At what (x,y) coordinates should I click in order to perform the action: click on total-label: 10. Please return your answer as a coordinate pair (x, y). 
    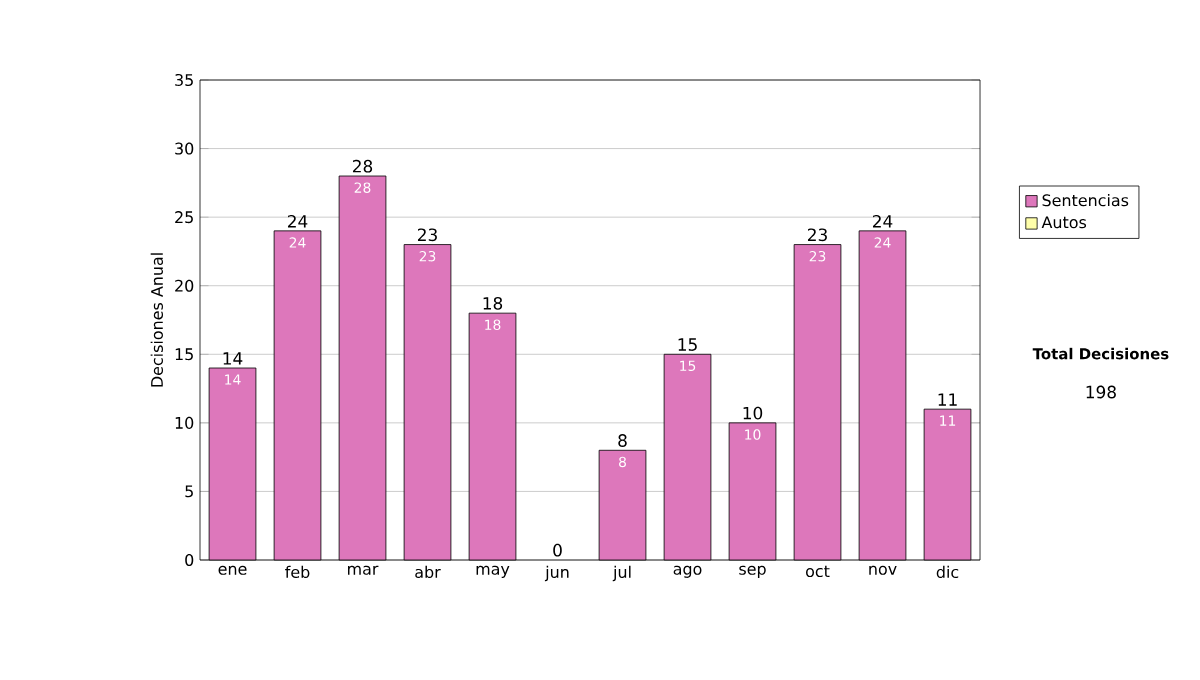
    Looking at the image, I should click on (753, 413).